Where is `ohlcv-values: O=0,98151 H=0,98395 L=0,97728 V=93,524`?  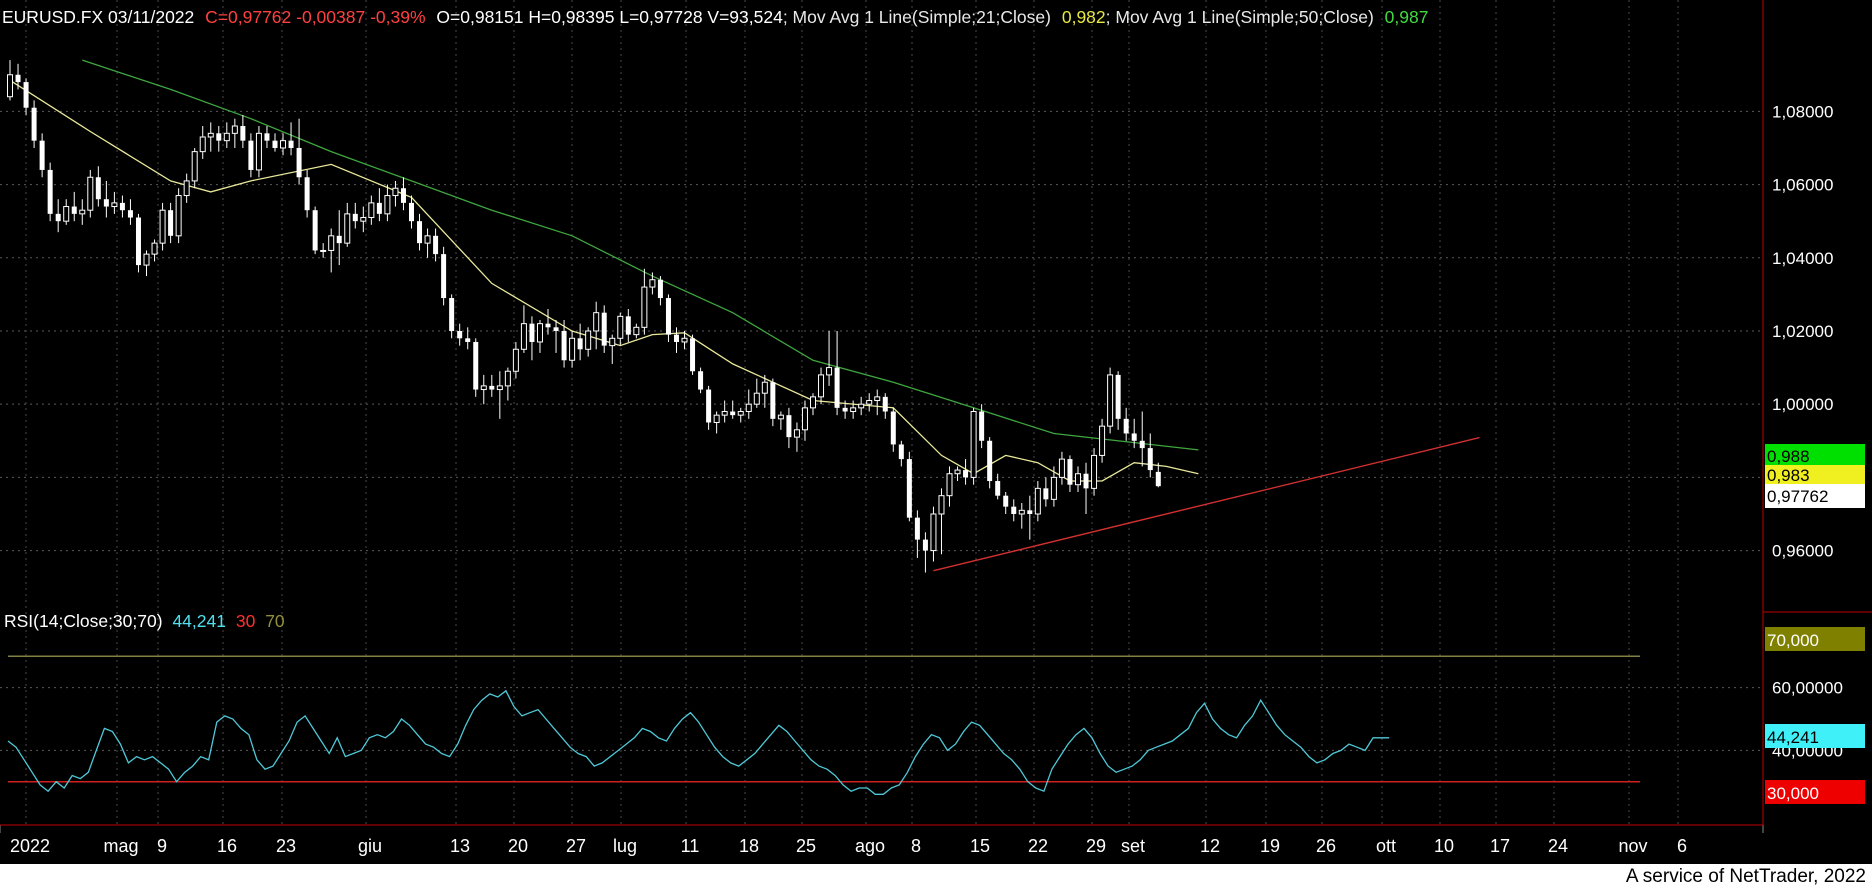
ohlcv-values: O=0,98151 H=0,98395 L=0,97728 V=93,524 is located at coordinates (609, 17).